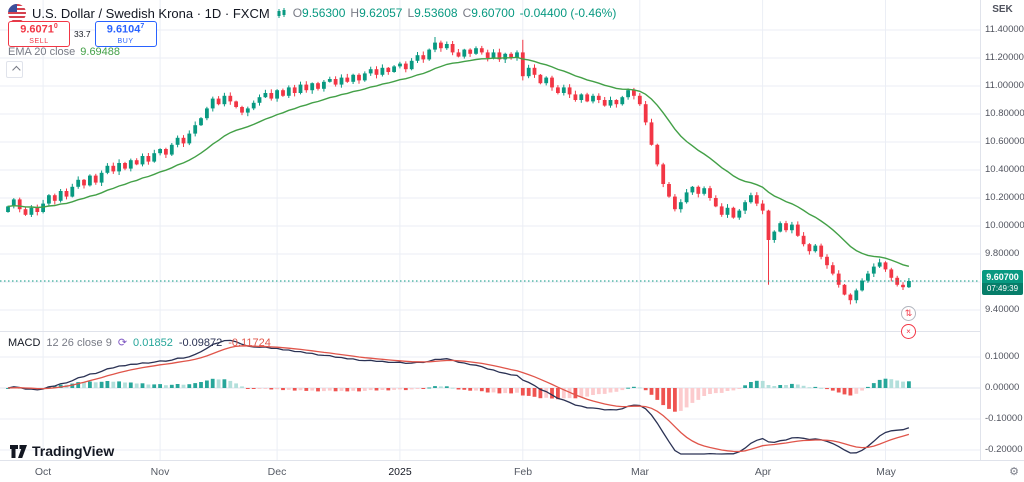 The image size is (1024, 482). What do you see at coordinates (281, 13) in the screenshot?
I see `series-type-icon` at bounding box center [281, 13].